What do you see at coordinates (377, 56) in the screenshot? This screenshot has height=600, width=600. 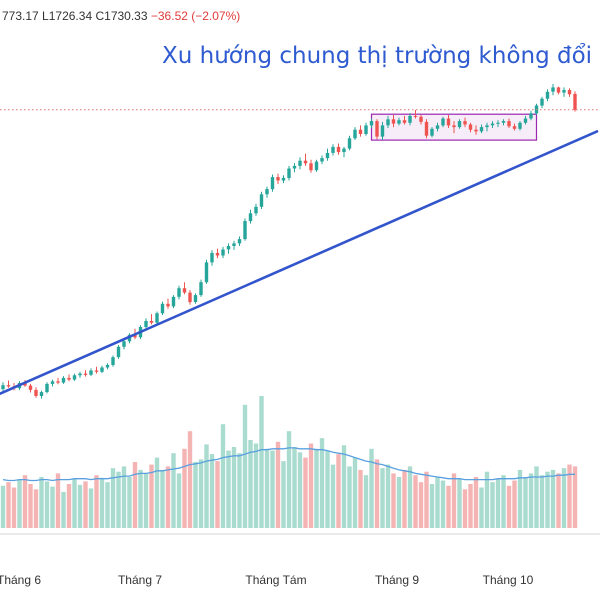 I see `chart-headline: Xu hướng chung thị trường không đổi` at bounding box center [377, 56].